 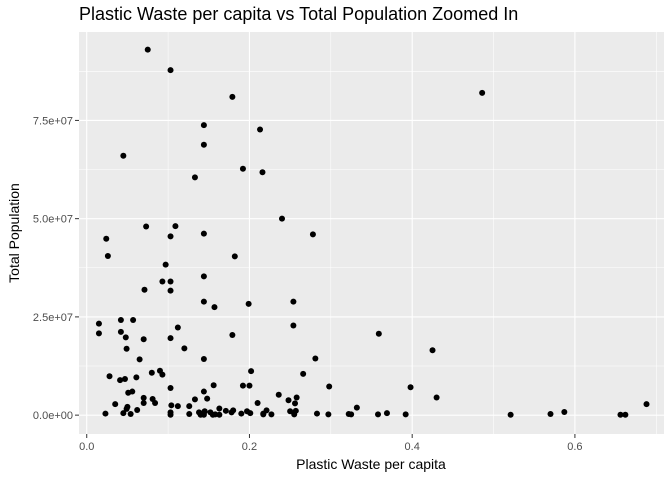 I want to click on y-tick-label: 7.5e+07, so click(x=53, y=121).